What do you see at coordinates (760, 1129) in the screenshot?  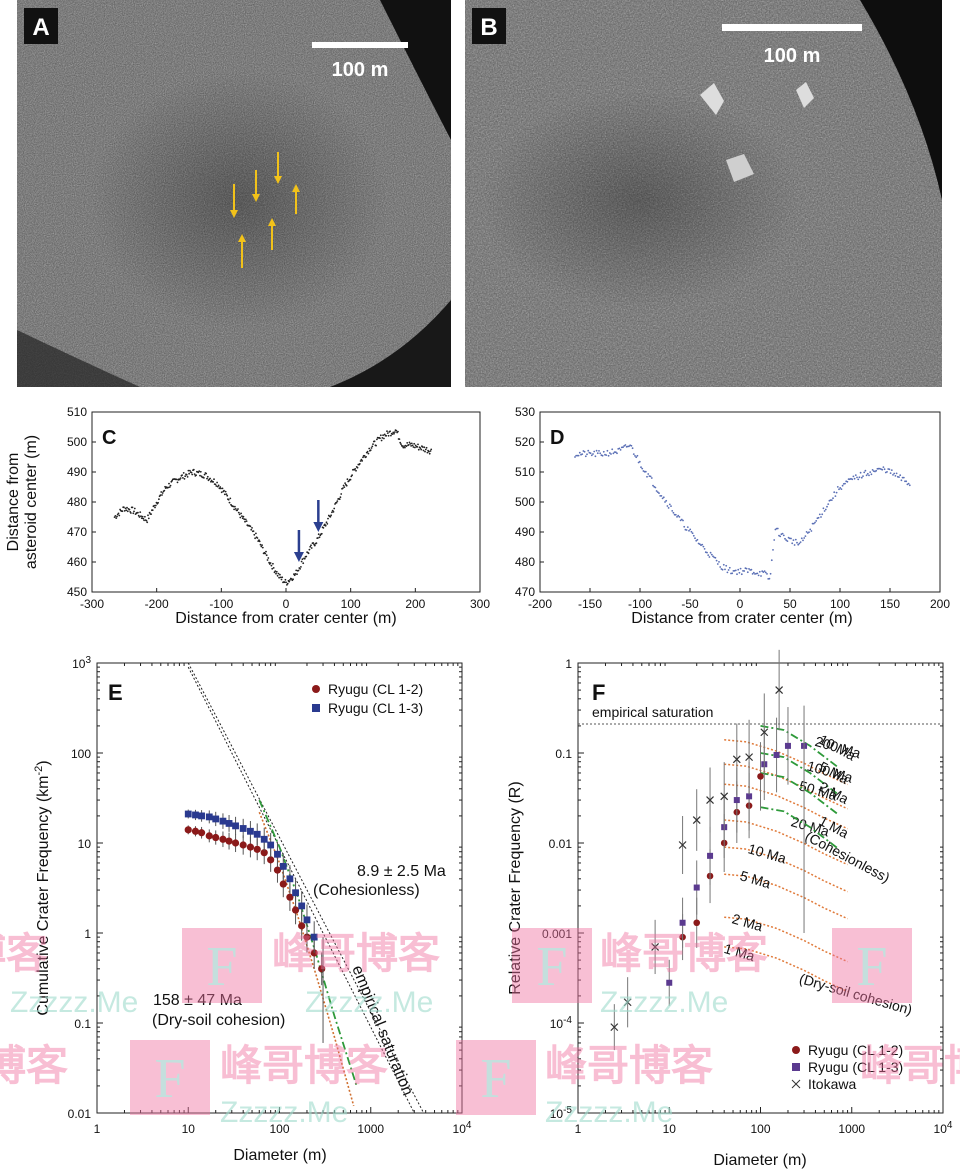 I see `panel-f-xtick-label-2: 100` at bounding box center [760, 1129].